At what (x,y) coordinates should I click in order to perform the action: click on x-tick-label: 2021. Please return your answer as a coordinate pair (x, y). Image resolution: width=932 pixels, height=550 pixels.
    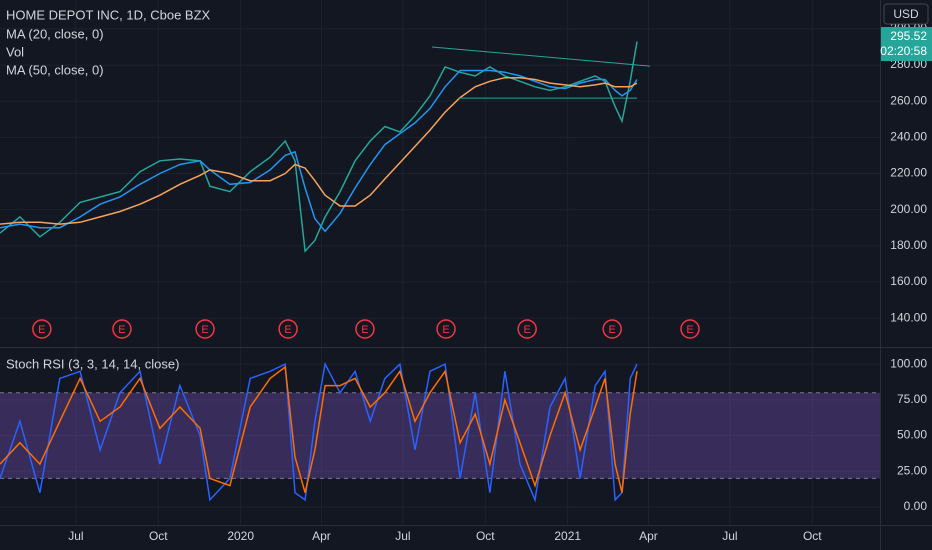
    Looking at the image, I should click on (567, 536).